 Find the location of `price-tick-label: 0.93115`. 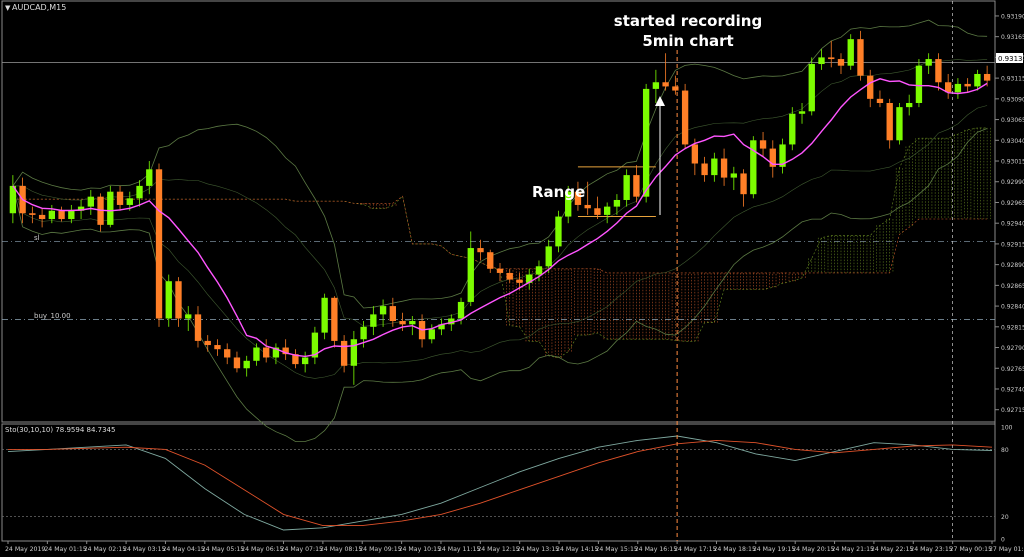

price-tick-label: 0.93115 is located at coordinates (1012, 79).